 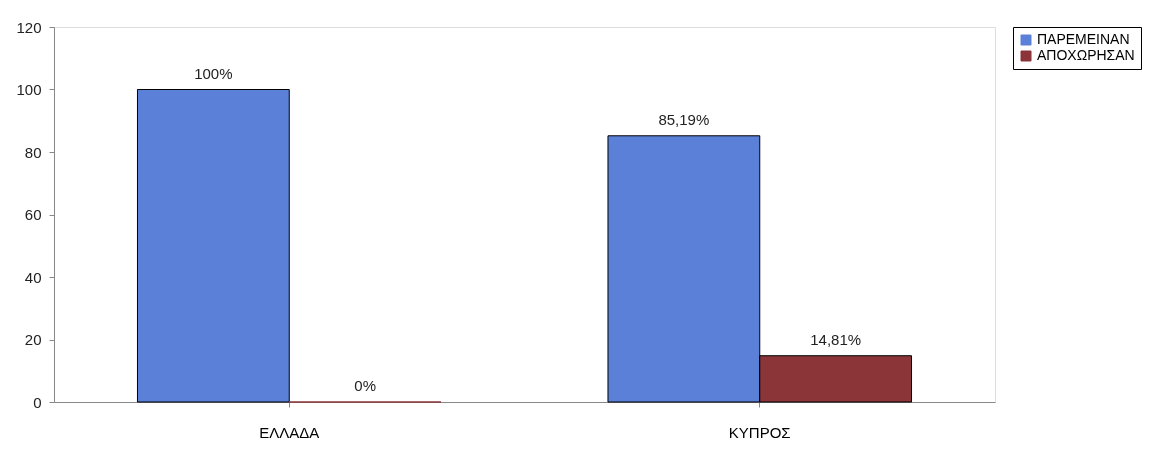 I want to click on bar, so click(x=213, y=246).